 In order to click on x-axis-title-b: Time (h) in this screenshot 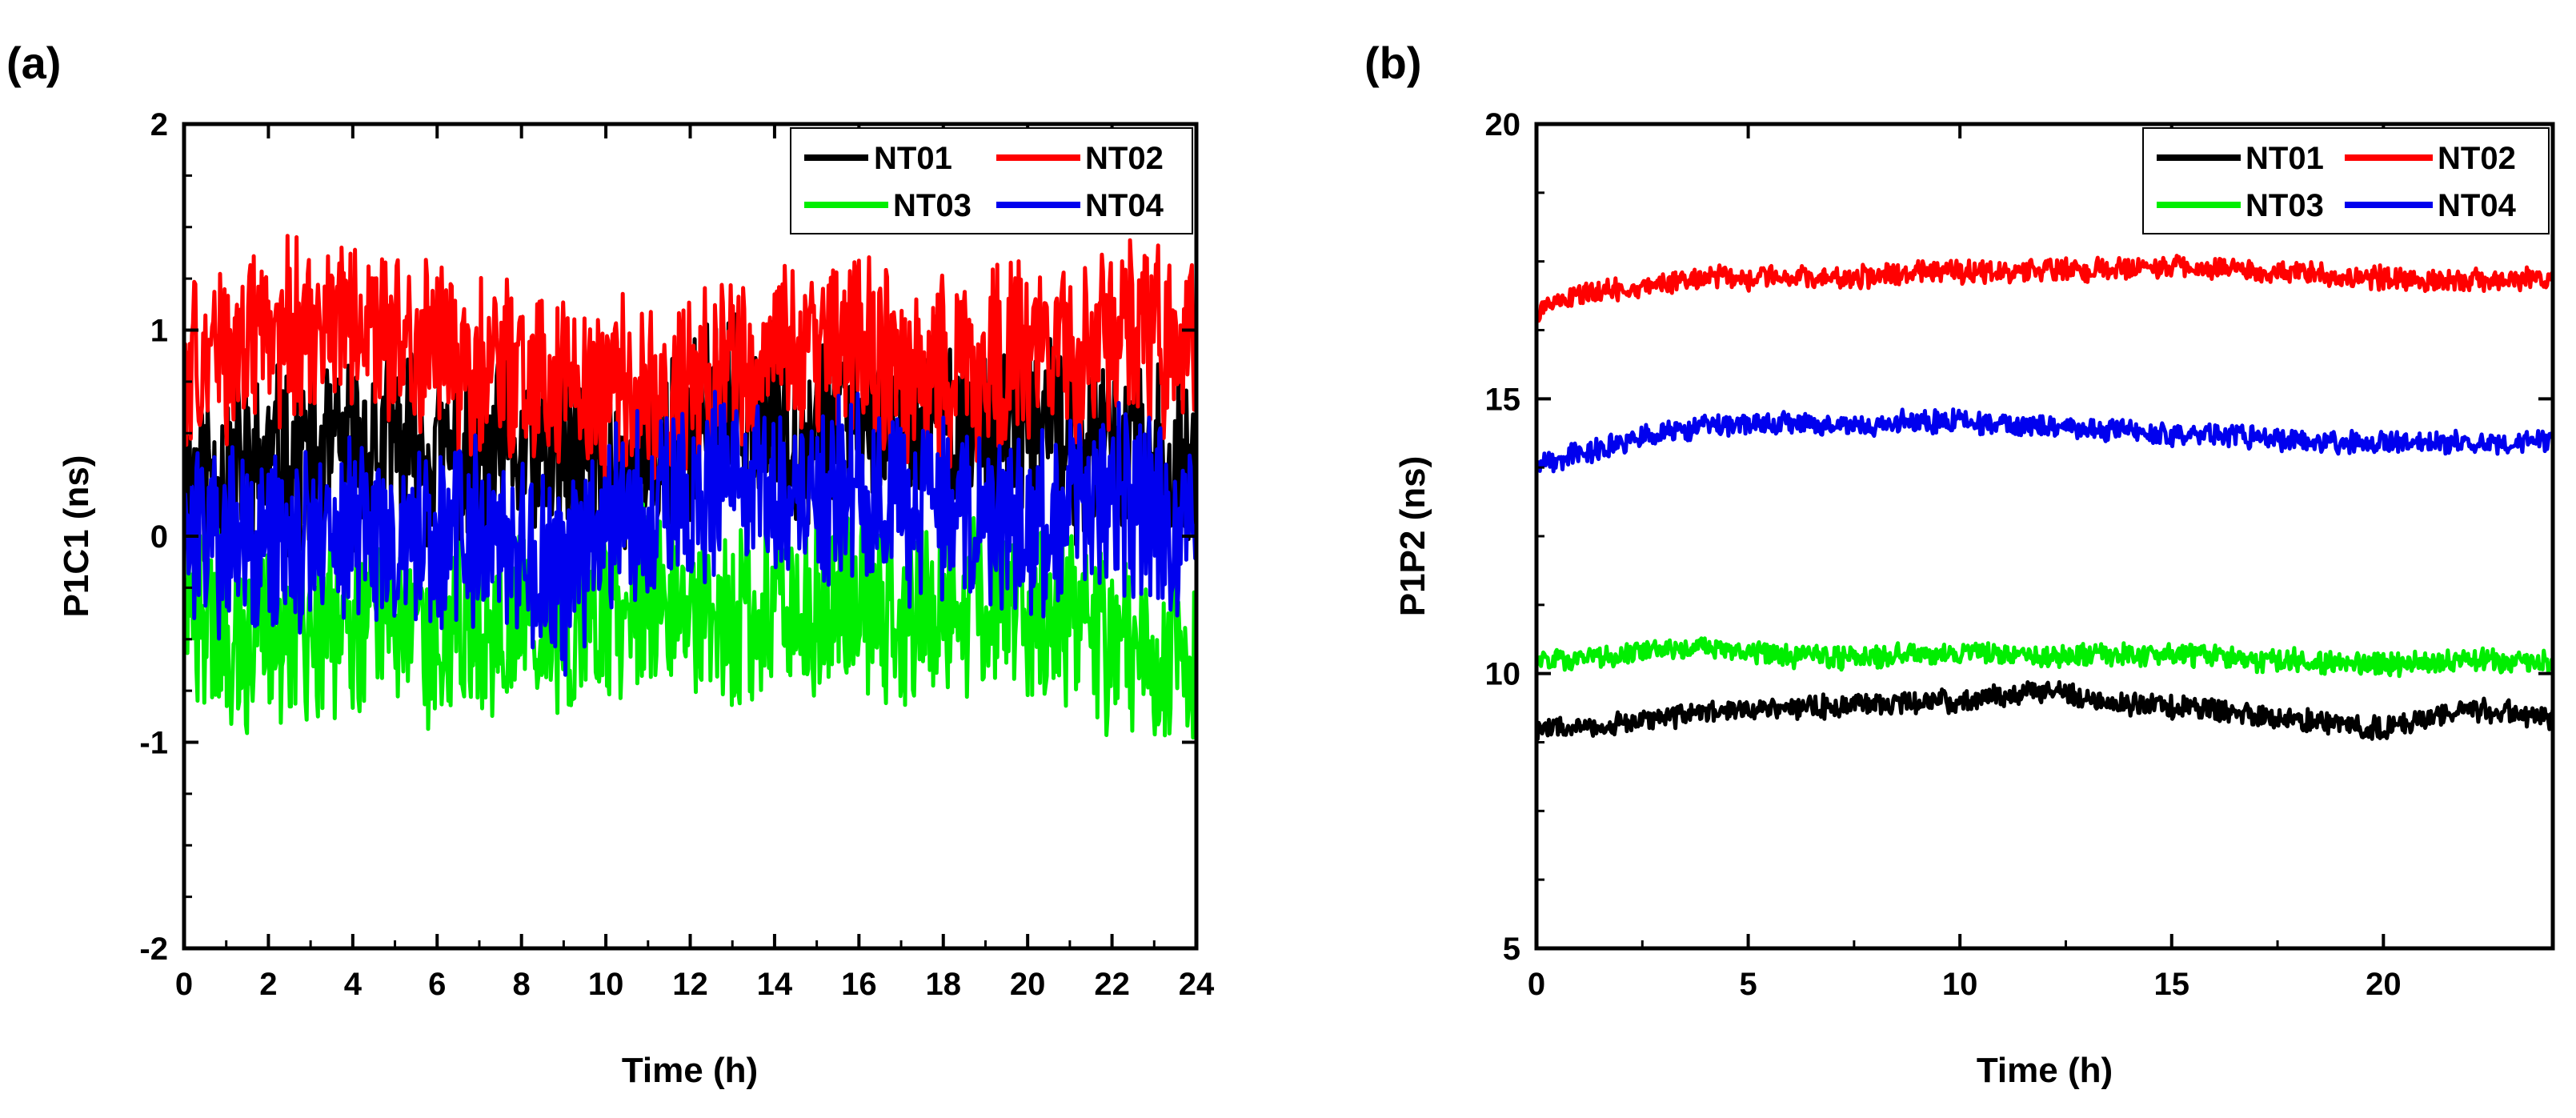, I will do `click(2045, 1070)`.